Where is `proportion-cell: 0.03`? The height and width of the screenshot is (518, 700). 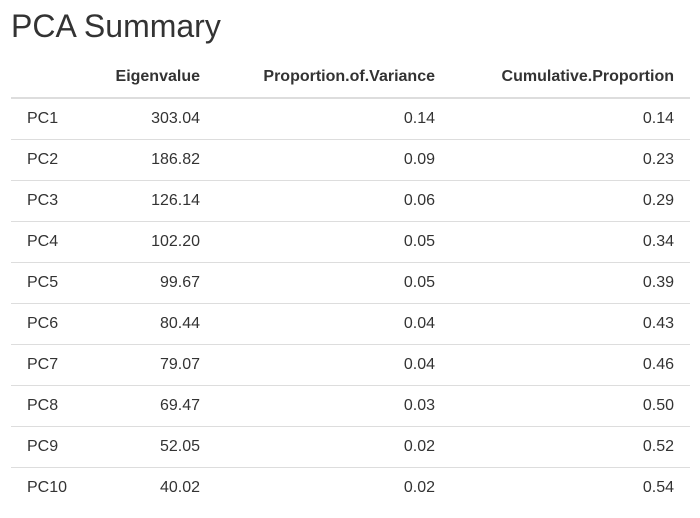
proportion-cell: 0.03 is located at coordinates (333, 406).